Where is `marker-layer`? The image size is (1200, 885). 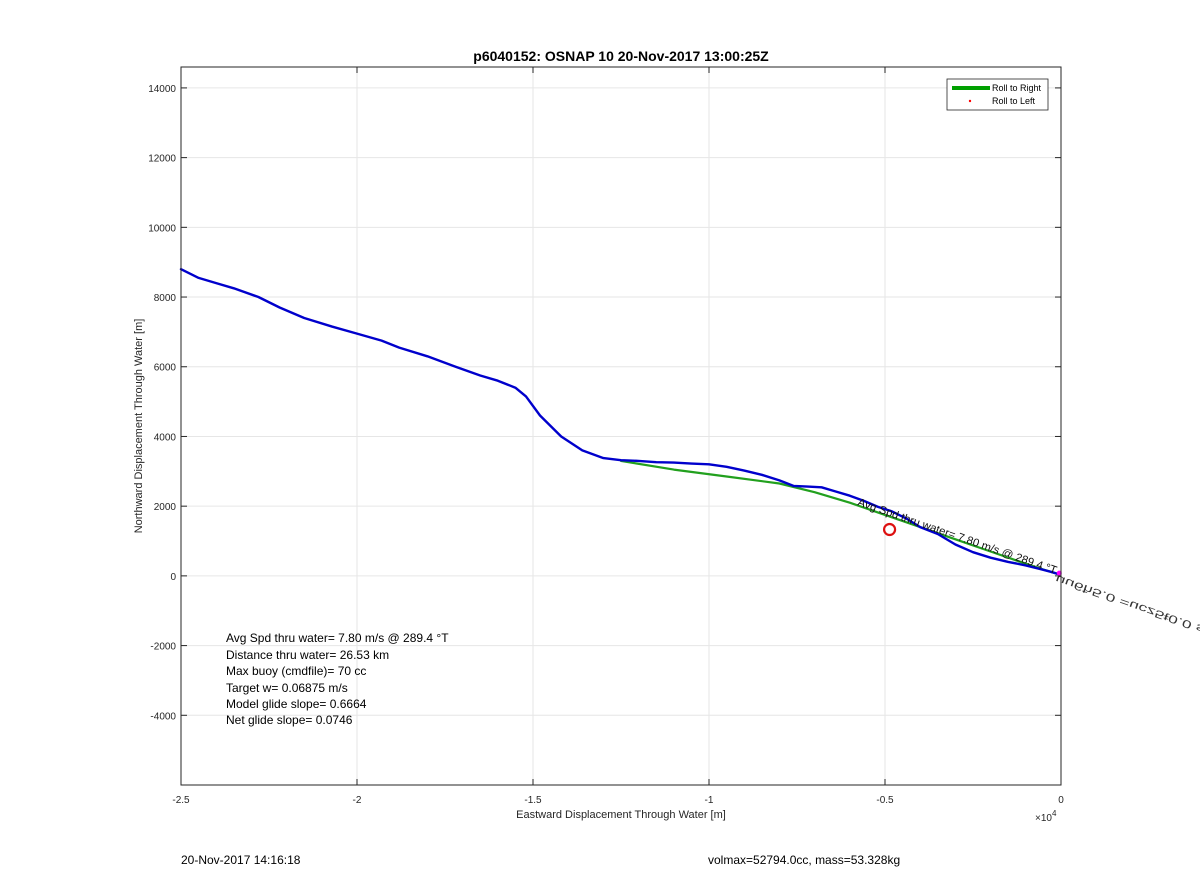
marker-layer is located at coordinates (972, 549).